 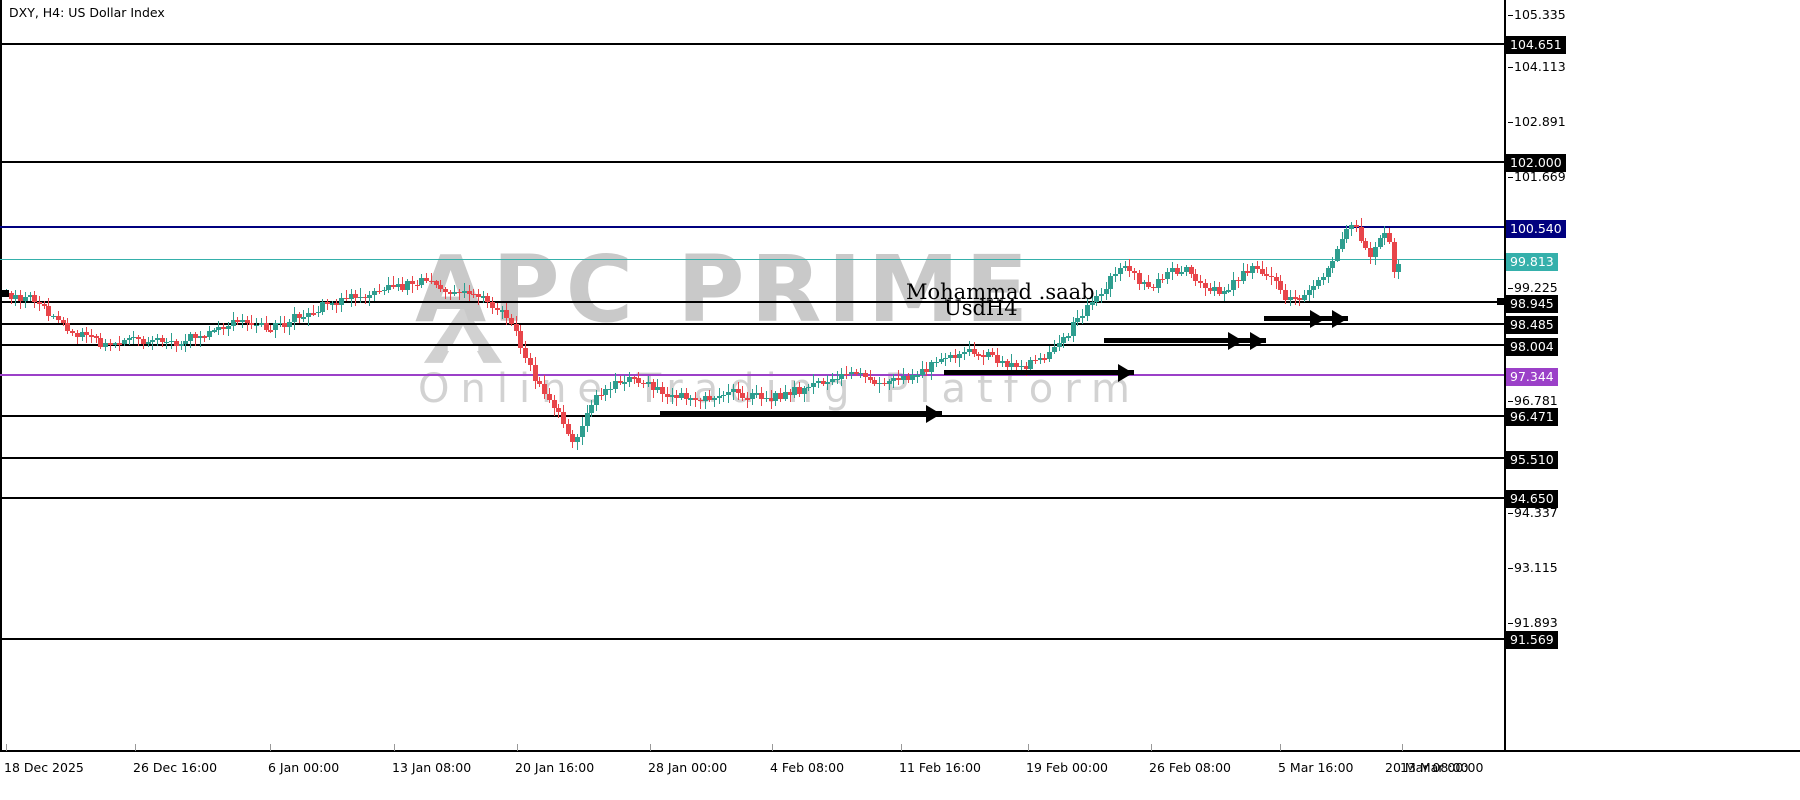 I want to click on price-label-chip-100-540: 100.540, so click(x=1536, y=229).